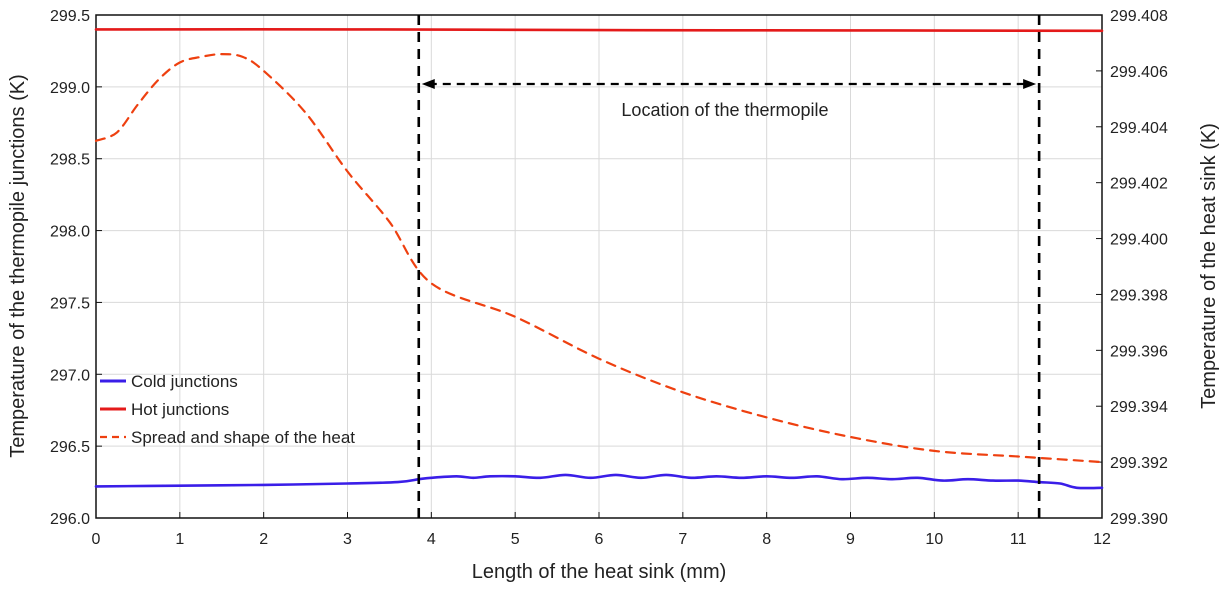 Image resolution: width=1231 pixels, height=591 pixels. Describe the element at coordinates (1139, 295) in the screenshot. I see `y-right-tick-label: 299.398` at that location.